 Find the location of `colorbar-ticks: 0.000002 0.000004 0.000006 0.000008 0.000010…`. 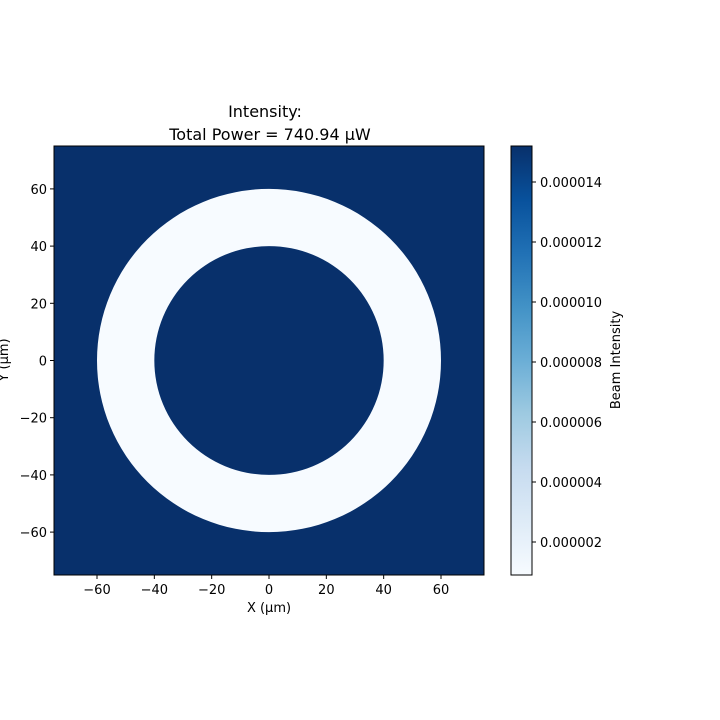

colorbar-ticks: 0.000002 0.000004 0.000006 0.000008 0.000010… is located at coordinates (567, 363).